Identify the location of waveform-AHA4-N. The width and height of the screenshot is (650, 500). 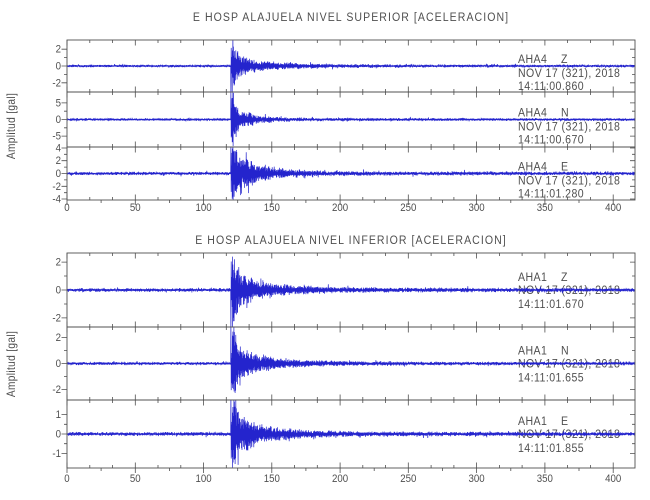
(351, 119).